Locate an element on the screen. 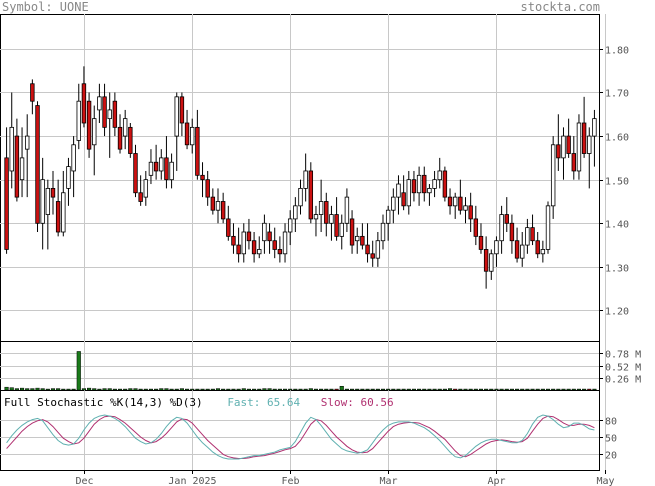  price-tick-label: 1.30 is located at coordinates (617, 269).